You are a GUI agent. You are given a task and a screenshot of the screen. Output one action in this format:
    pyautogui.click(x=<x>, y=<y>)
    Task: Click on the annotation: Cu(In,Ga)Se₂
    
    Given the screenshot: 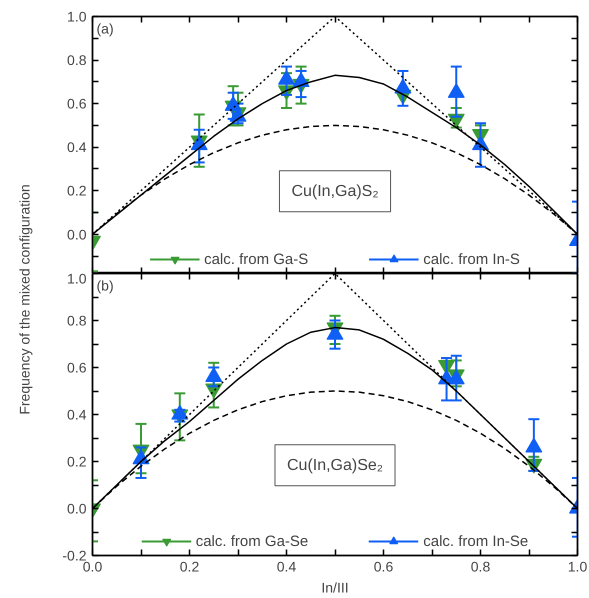 What is the action you would take?
    pyautogui.click(x=335, y=465)
    